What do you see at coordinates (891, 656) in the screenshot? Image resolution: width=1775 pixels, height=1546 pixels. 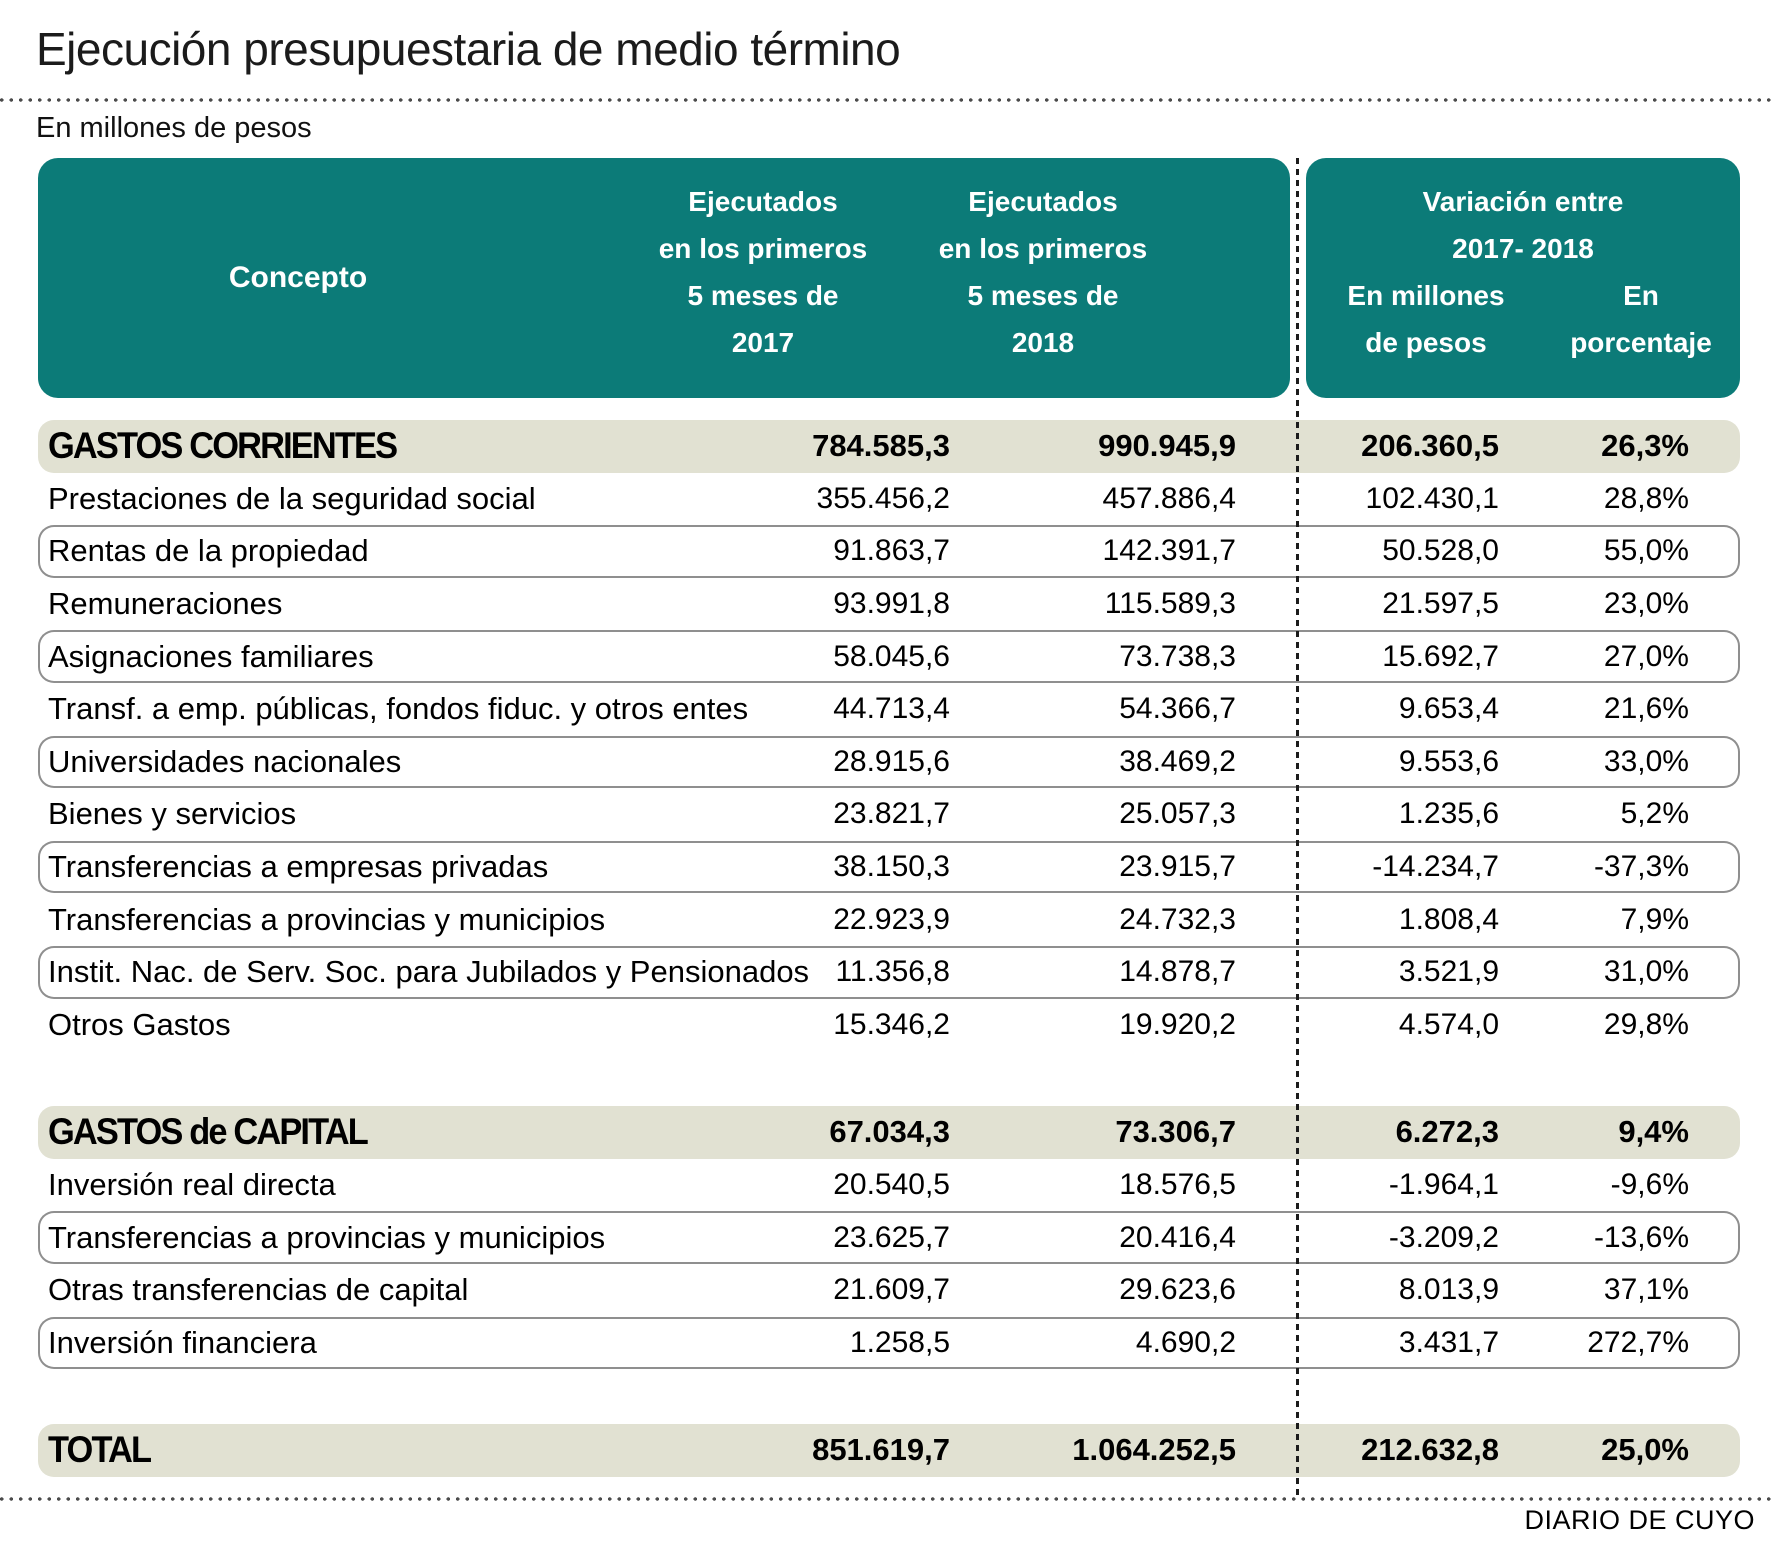 I see `value-2017: 58.045,6` at bounding box center [891, 656].